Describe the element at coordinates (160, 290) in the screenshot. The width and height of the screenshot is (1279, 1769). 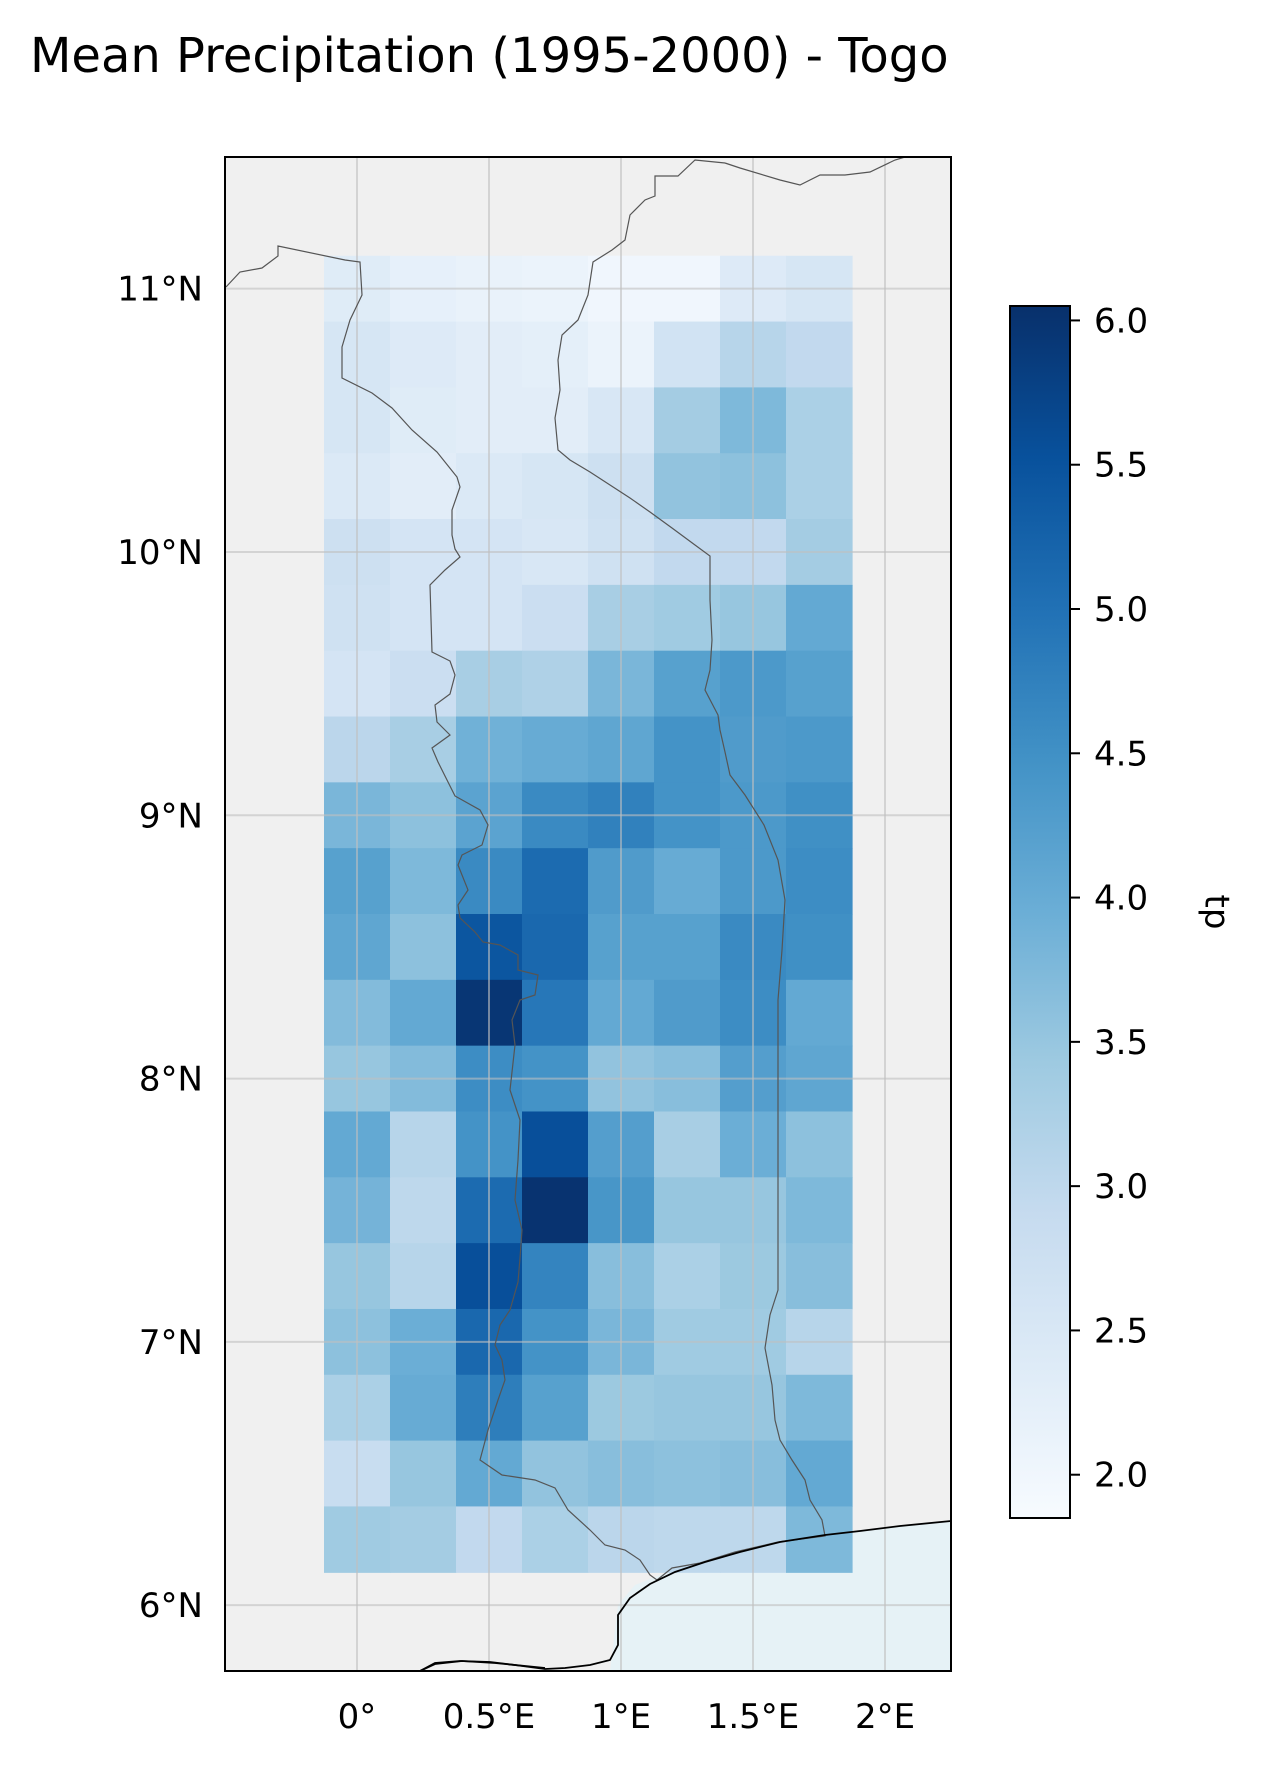
I see `y-tick-label: 11°N` at that location.